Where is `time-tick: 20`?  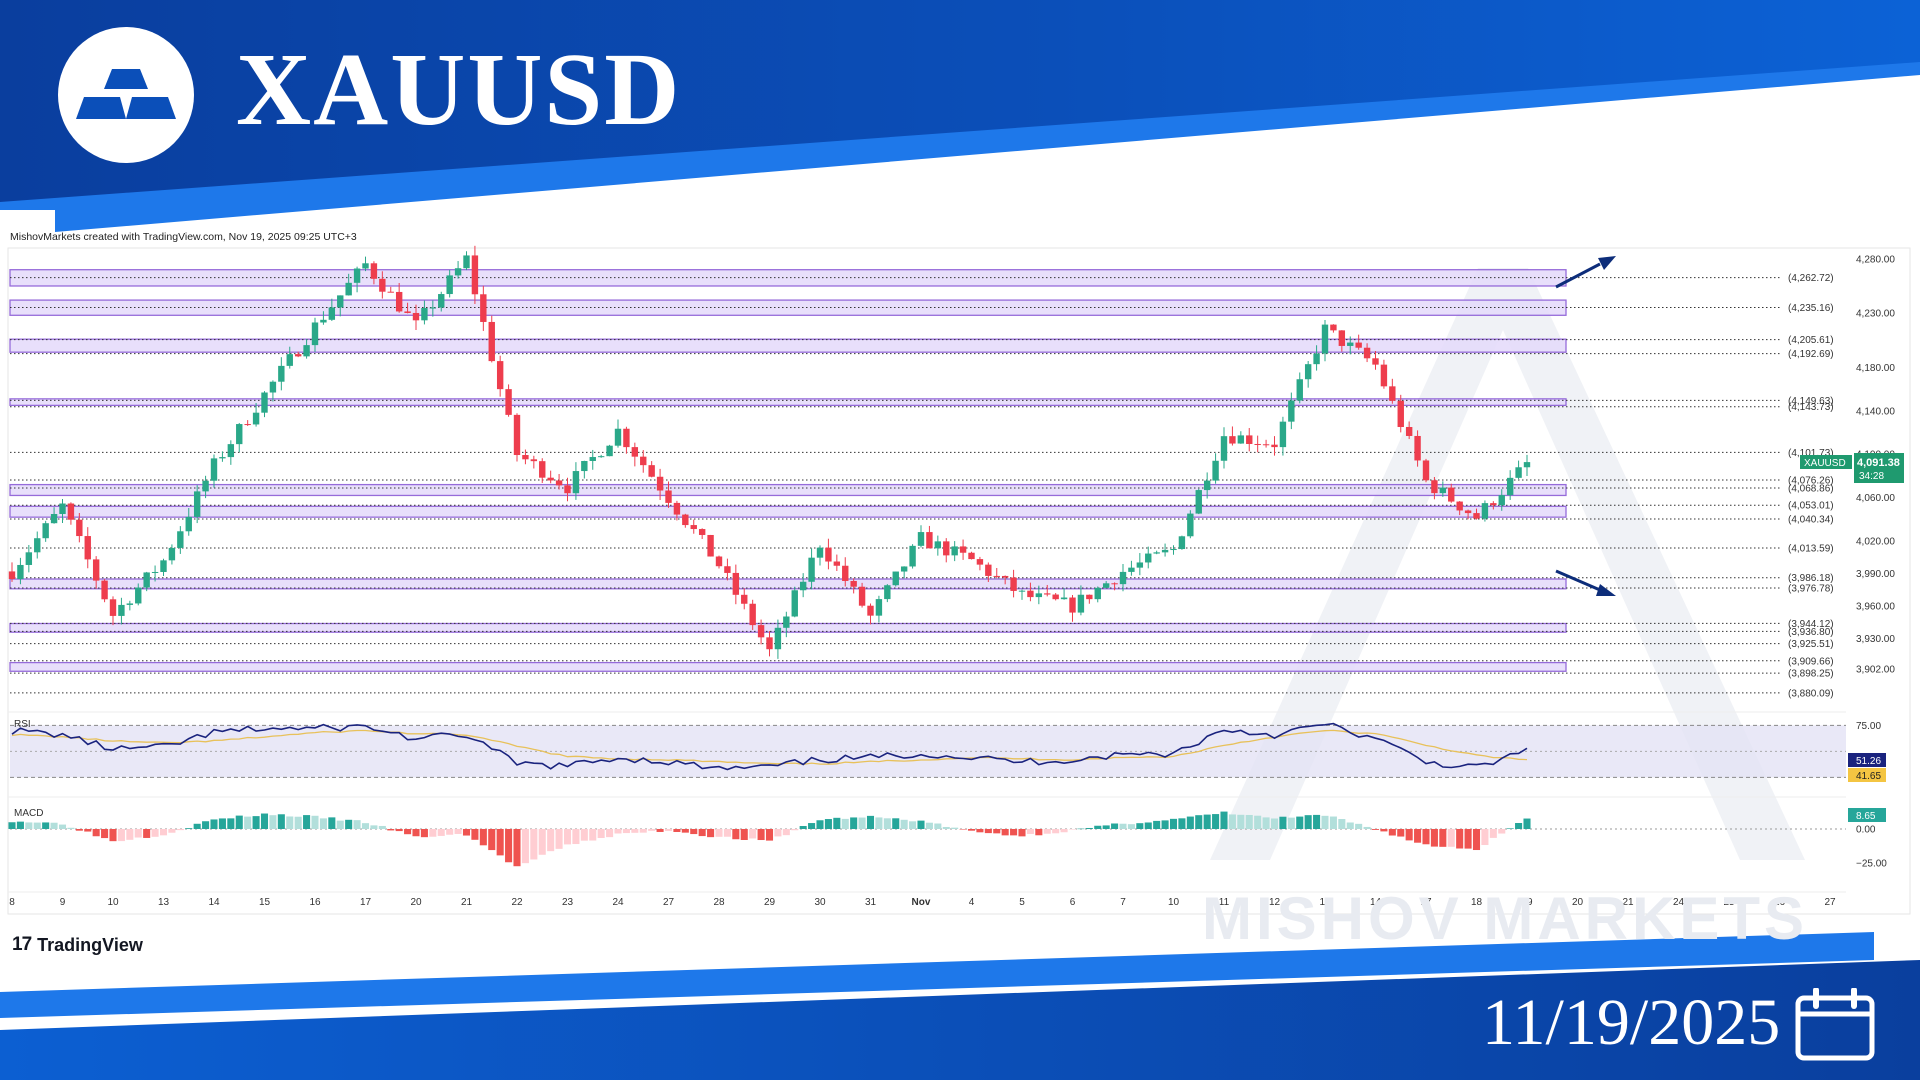
time-tick: 20 is located at coordinates (416, 902).